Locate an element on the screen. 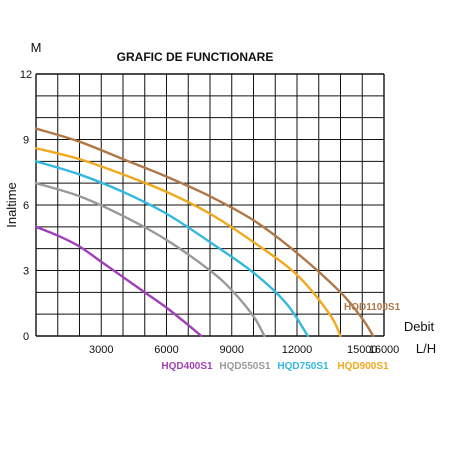  y-tick-label: 9 is located at coordinates (26, 141).